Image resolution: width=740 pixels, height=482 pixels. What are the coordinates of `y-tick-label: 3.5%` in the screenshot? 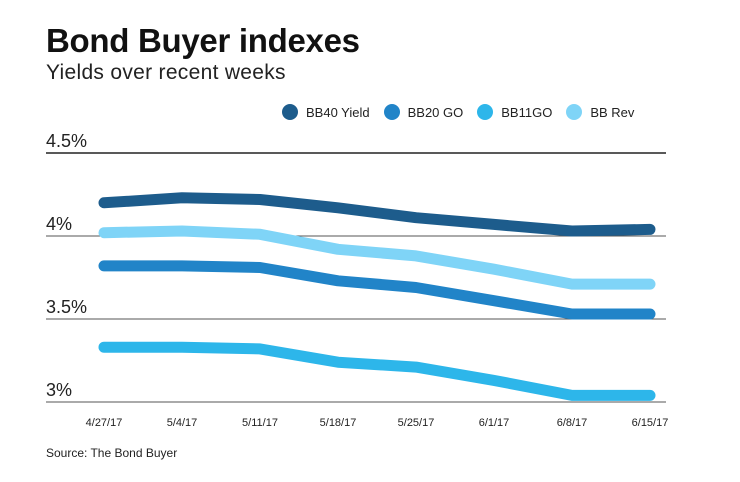 It's located at (66, 307).